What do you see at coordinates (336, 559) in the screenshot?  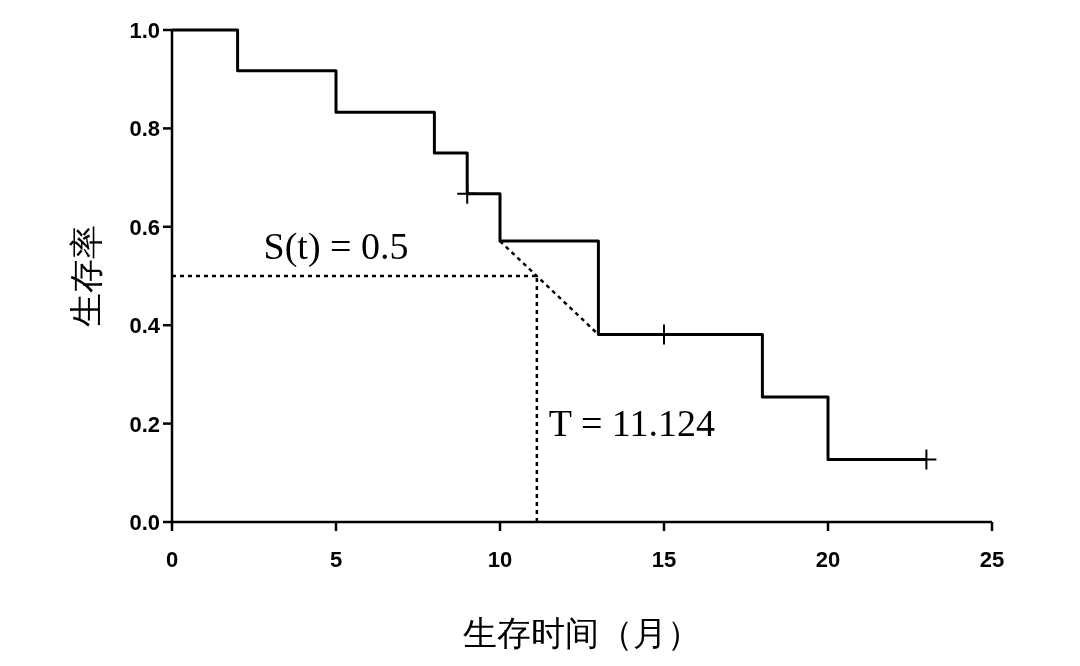 I see `x-tick-label: 5` at bounding box center [336, 559].